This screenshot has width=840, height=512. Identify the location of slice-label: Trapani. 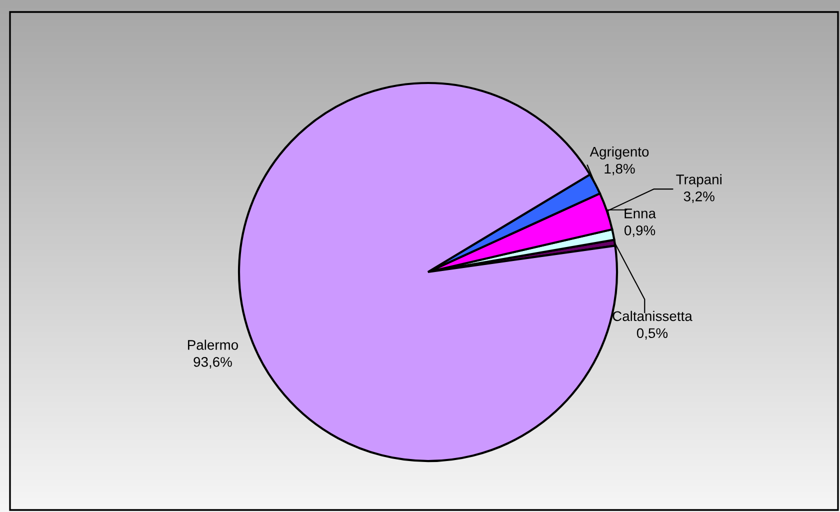
(699, 181).